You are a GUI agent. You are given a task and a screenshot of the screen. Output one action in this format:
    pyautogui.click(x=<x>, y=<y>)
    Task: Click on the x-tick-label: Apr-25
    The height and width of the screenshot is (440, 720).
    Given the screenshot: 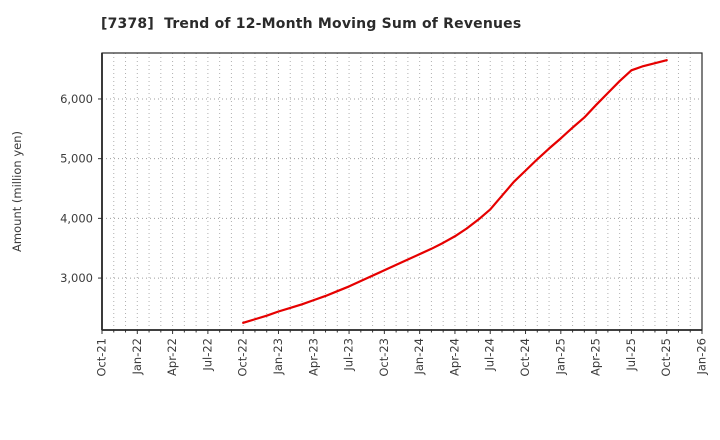 What is the action you would take?
    pyautogui.click(x=596, y=357)
    